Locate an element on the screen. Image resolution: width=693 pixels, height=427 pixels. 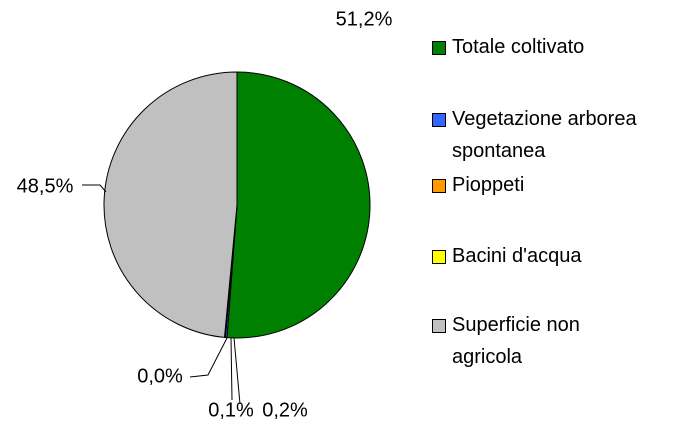
legend-label: Superficie non agricola is located at coordinates (516, 341).